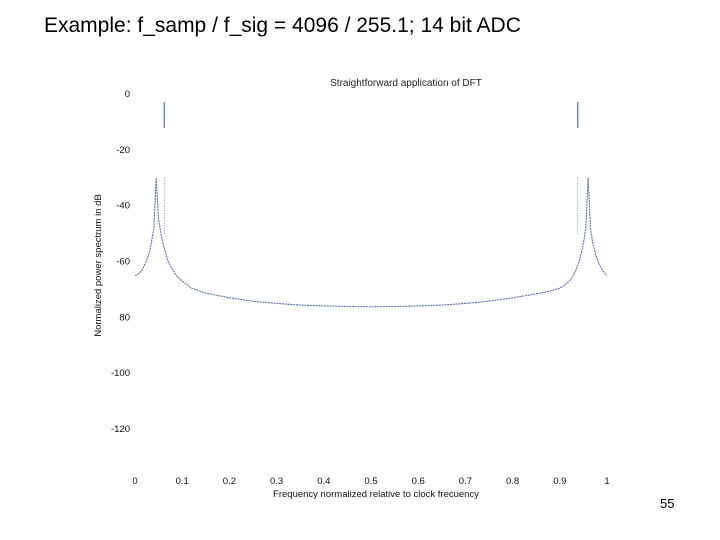 Image resolution: width=720 pixels, height=540 pixels. What do you see at coordinates (667, 503) in the screenshot?
I see `page-number: 55` at bounding box center [667, 503].